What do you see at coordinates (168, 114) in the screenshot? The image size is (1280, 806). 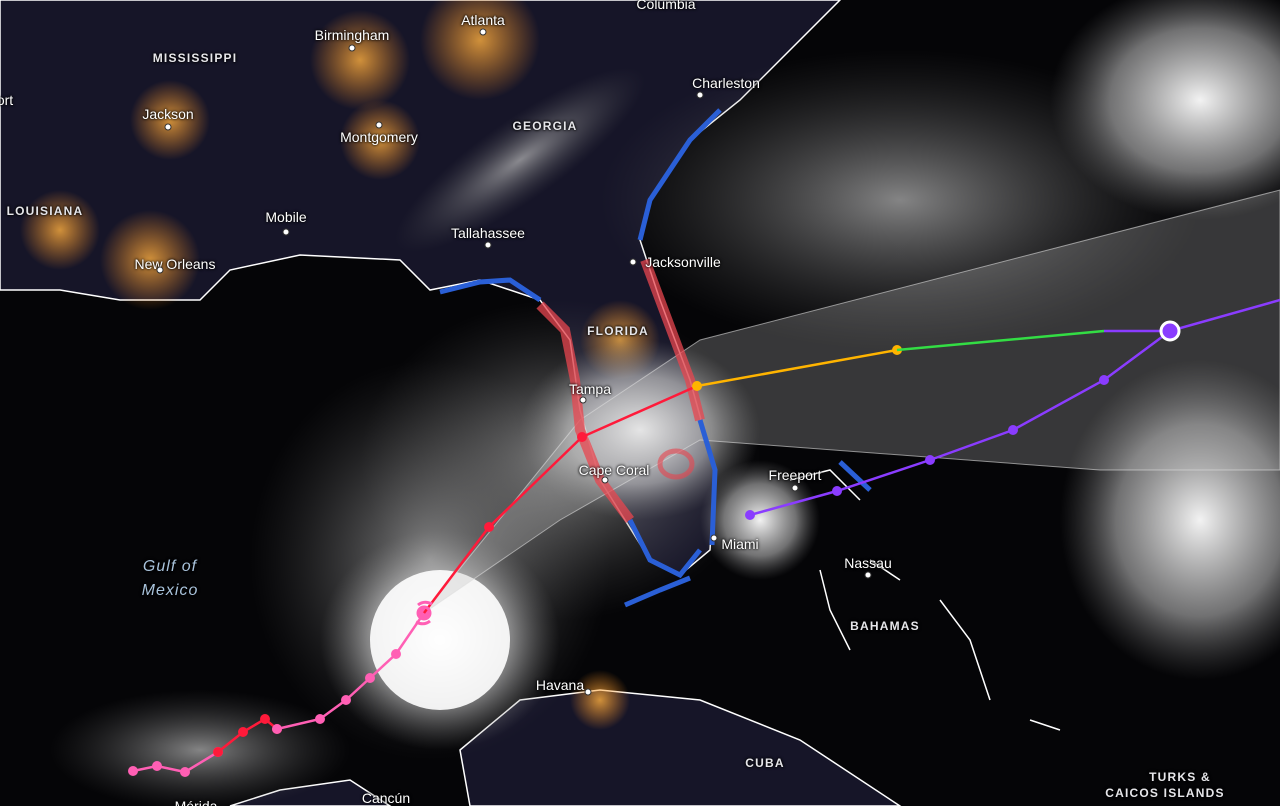 I see `city-label: Jackson` at bounding box center [168, 114].